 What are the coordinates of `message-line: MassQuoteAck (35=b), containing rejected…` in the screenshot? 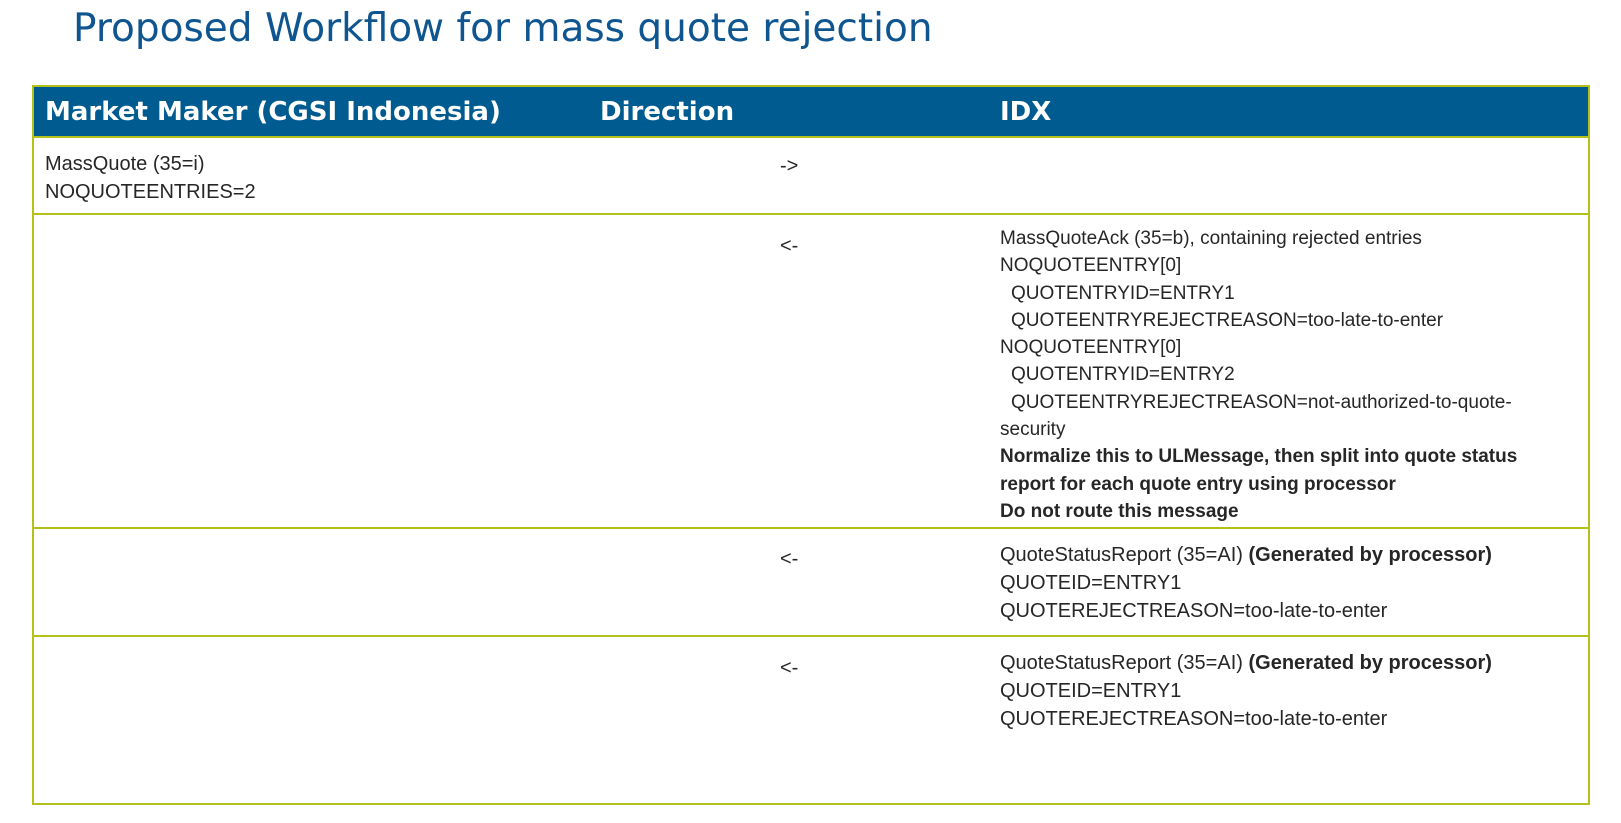 It's located at (1211, 238).